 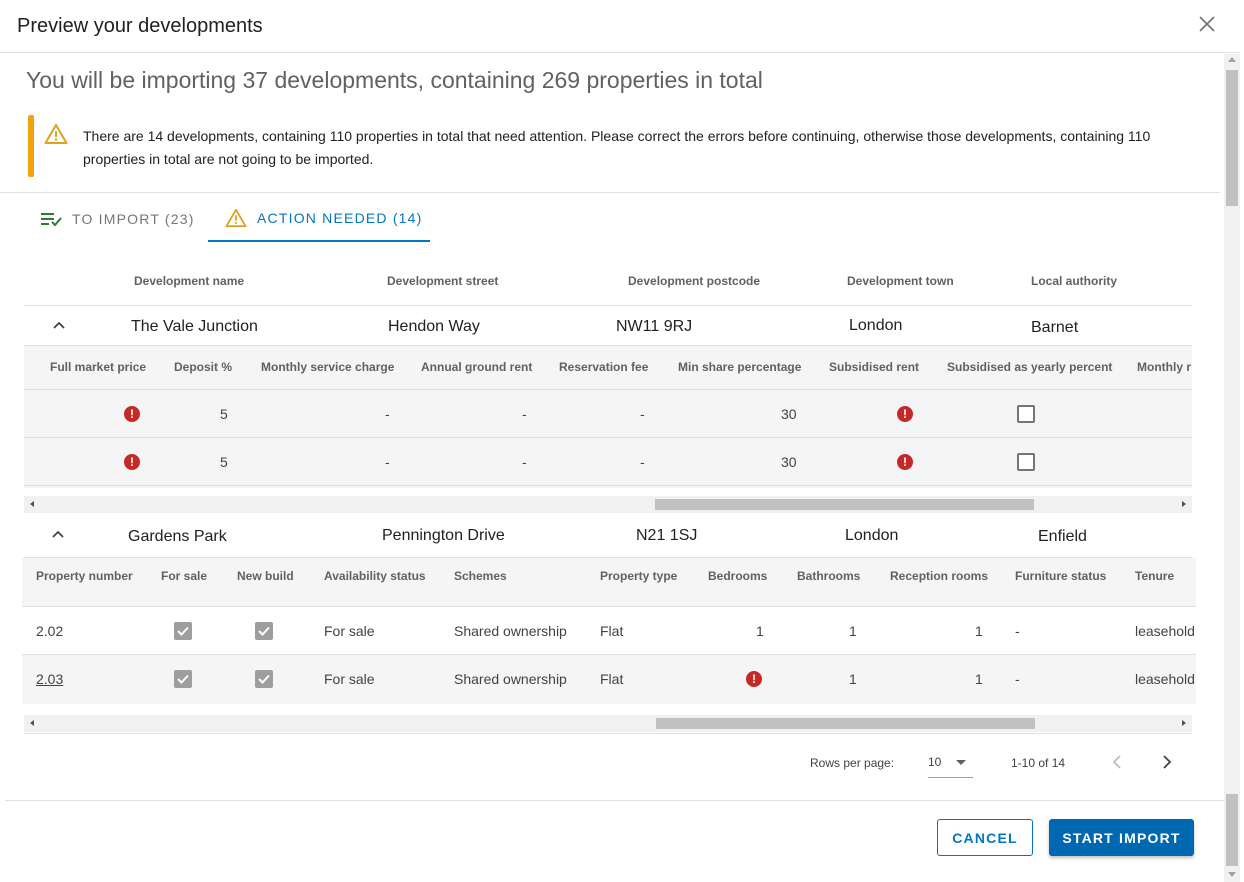 What do you see at coordinates (694, 281) in the screenshot?
I see `column-header: Development postcode` at bounding box center [694, 281].